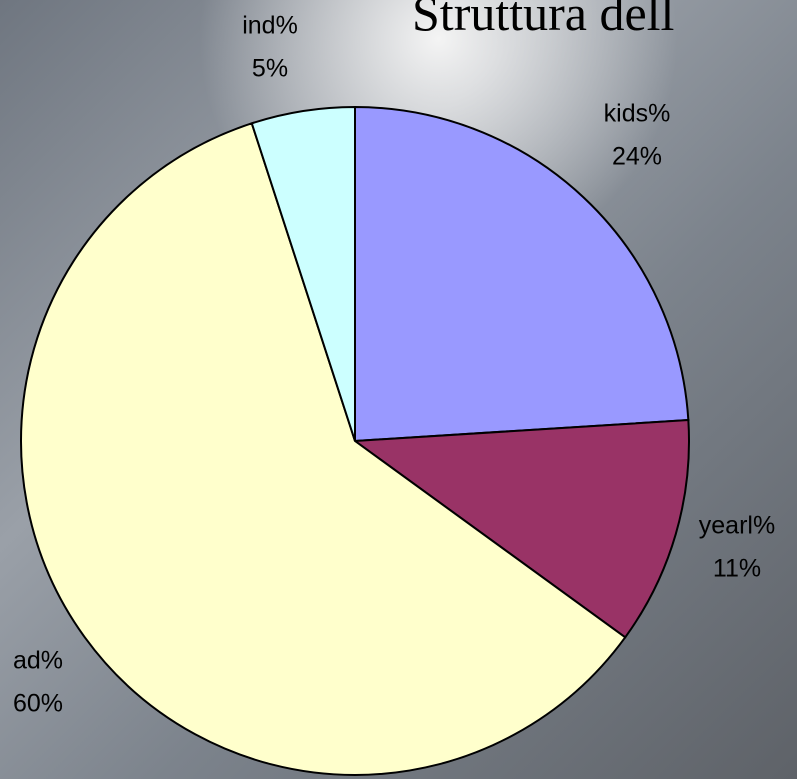  What do you see at coordinates (637, 157) in the screenshot?
I see `slice-value-label: 24%` at bounding box center [637, 157].